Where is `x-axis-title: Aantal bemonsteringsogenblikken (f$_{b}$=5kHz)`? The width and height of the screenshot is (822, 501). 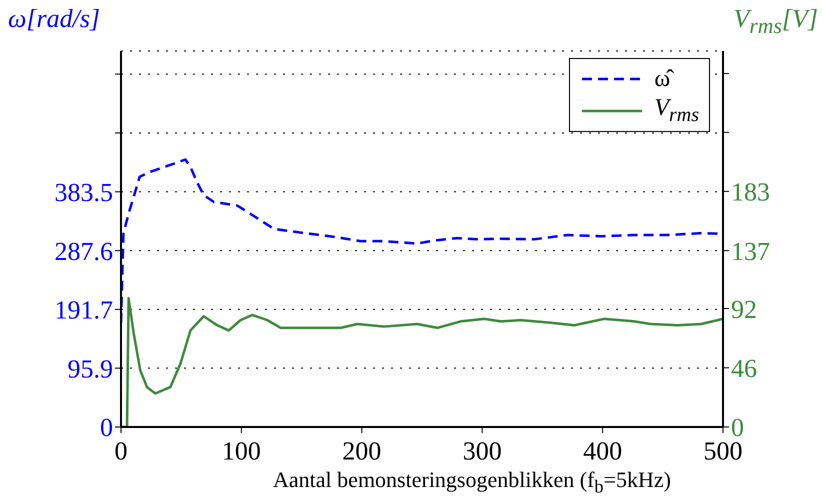 x-axis-title: Aantal bemonsteringsogenblikken (f$_{b}$=5kHz) is located at coordinates (472, 482).